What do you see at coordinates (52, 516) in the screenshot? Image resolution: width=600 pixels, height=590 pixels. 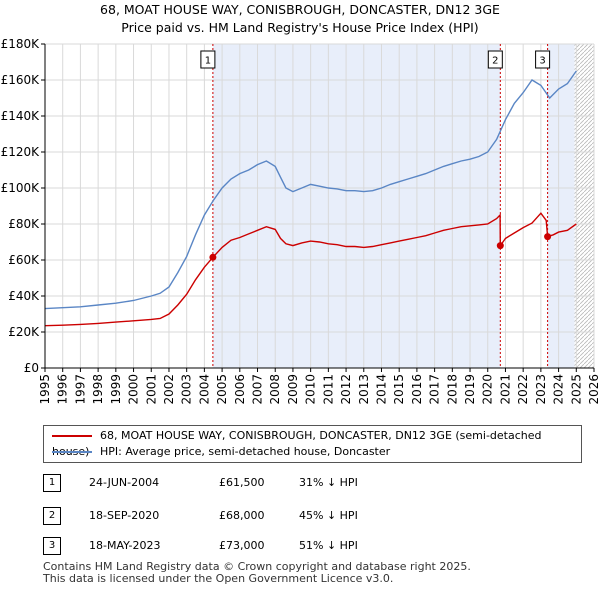 I see `row-number-badge: 2` at bounding box center [52, 516].